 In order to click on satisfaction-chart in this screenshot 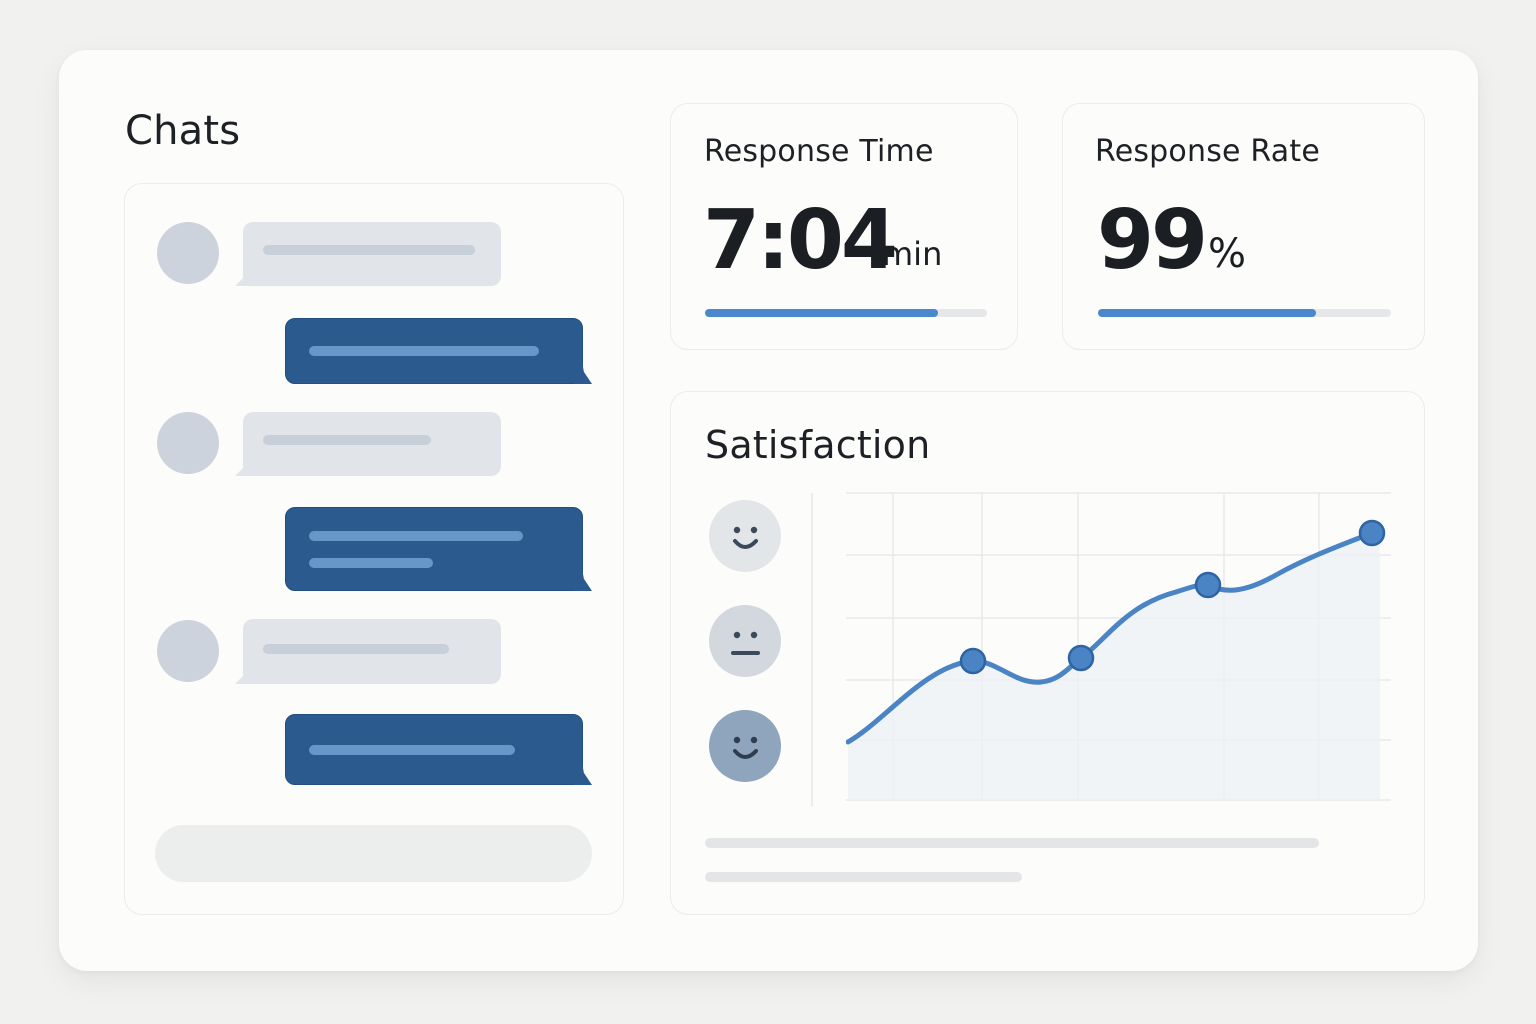, I will do `click(1118, 646)`.